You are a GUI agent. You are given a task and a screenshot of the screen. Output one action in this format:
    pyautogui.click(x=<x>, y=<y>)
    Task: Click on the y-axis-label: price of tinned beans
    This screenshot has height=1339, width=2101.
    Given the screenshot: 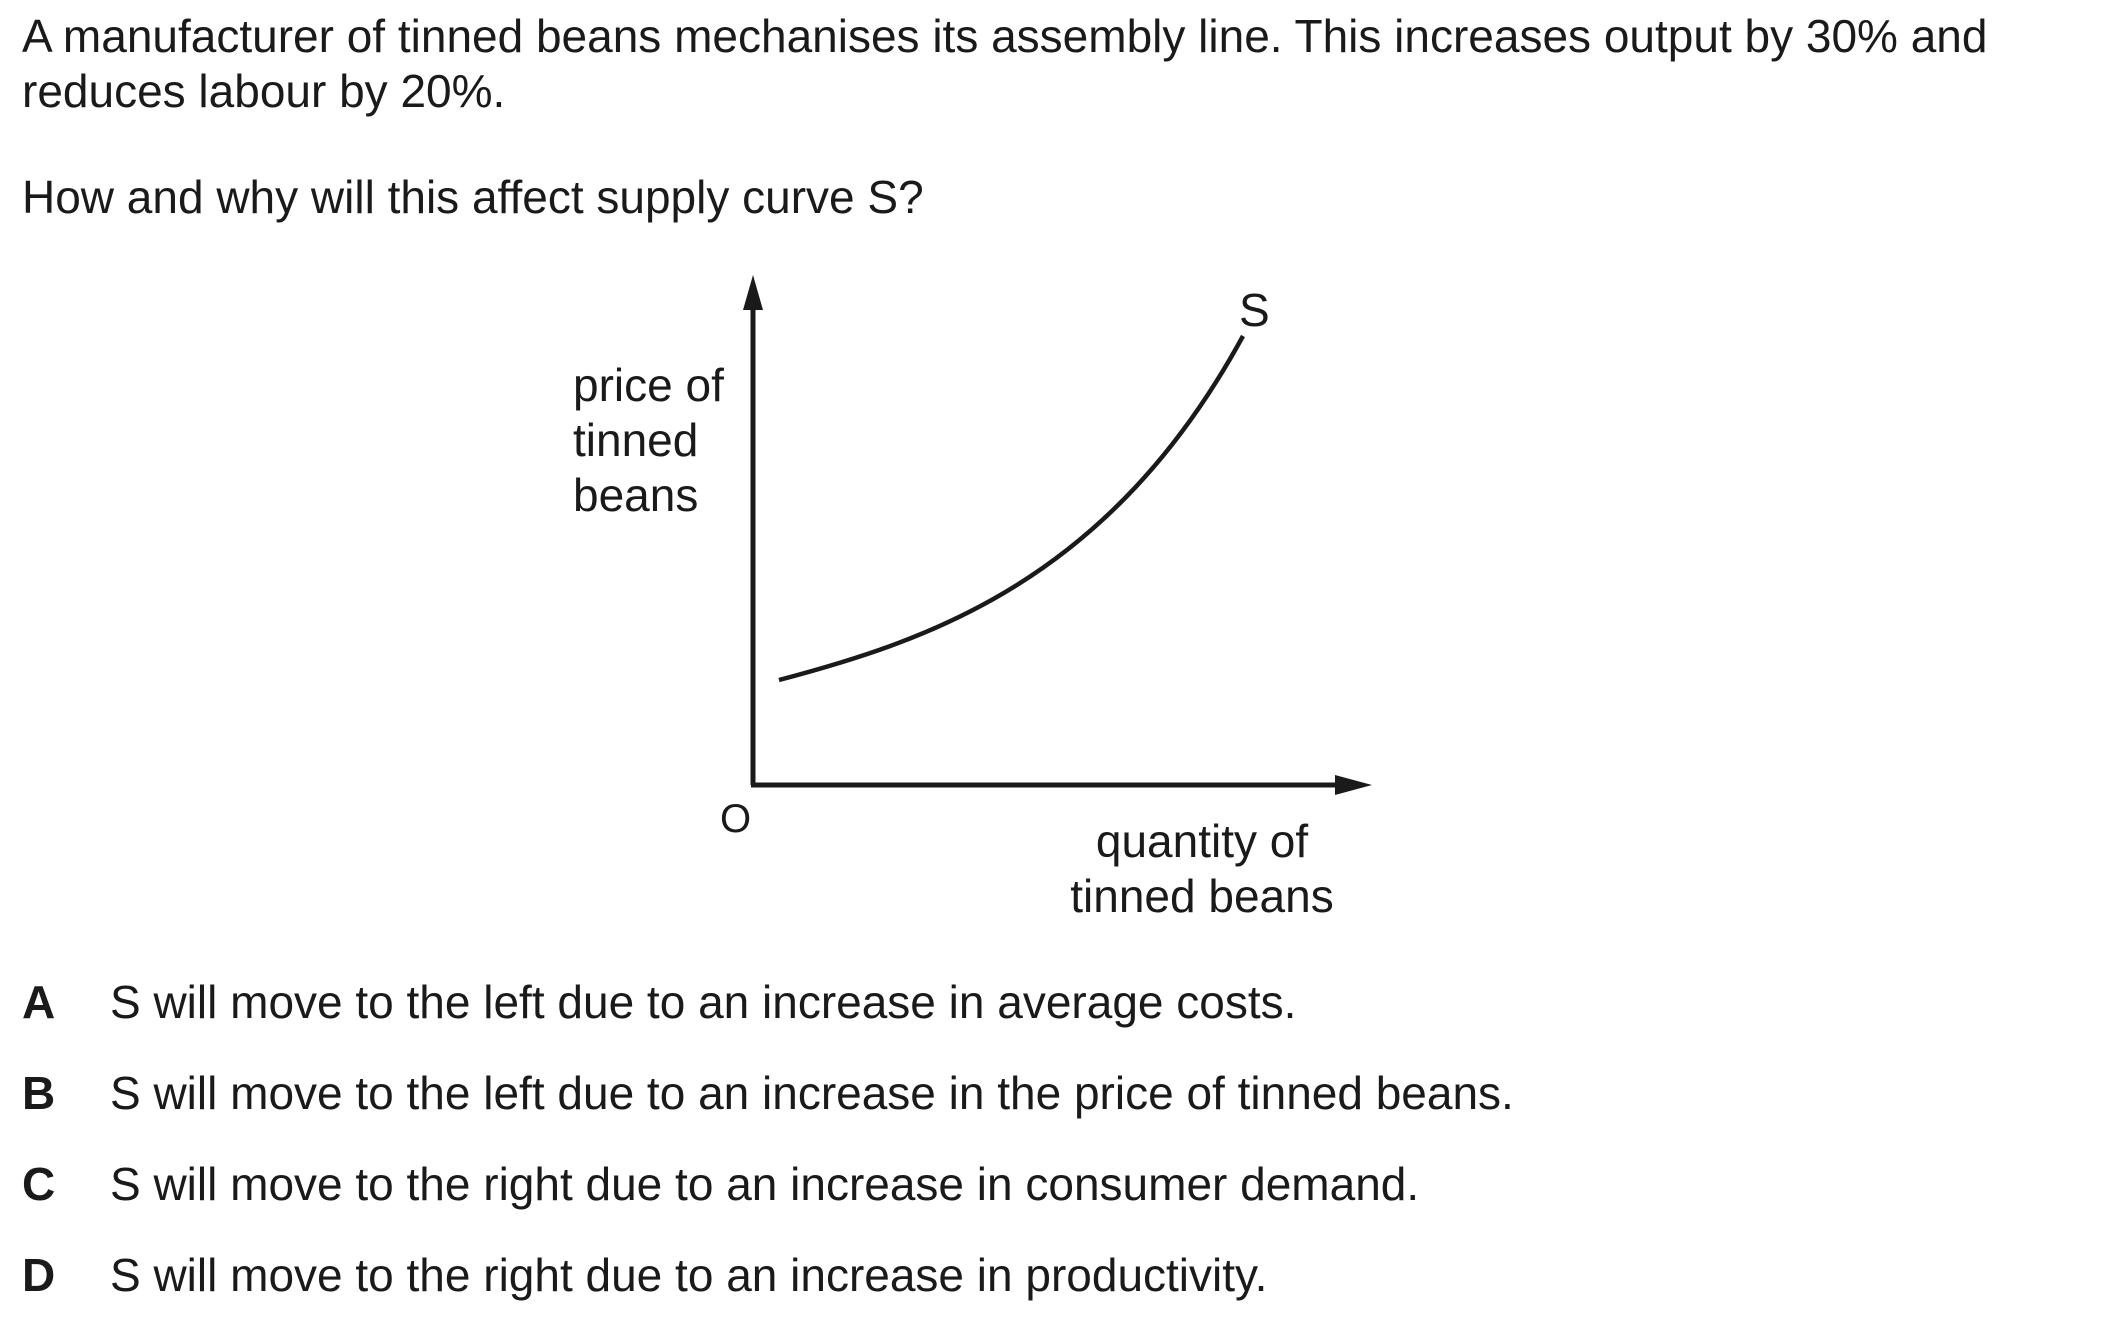 What is the action you would take?
    pyautogui.click(x=648, y=440)
    